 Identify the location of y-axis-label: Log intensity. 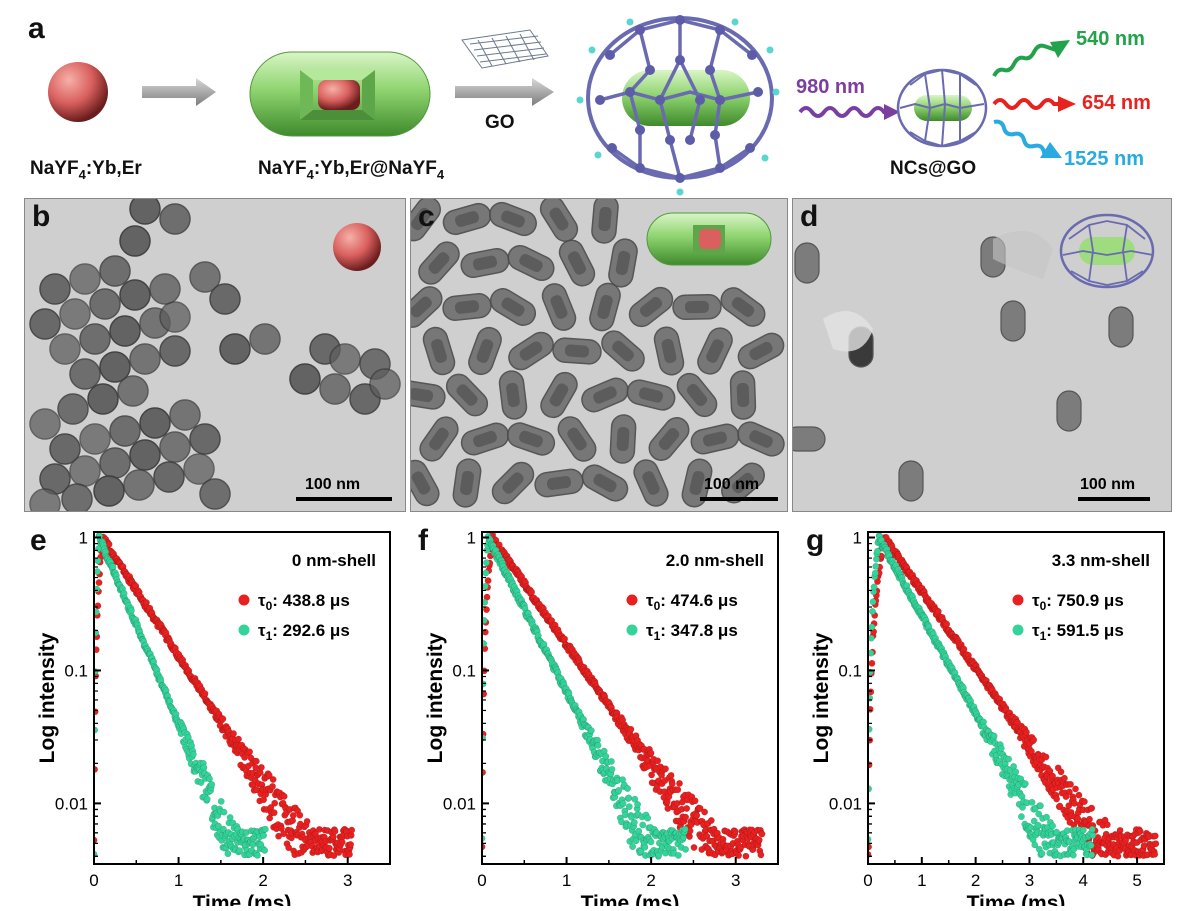
(47, 697).